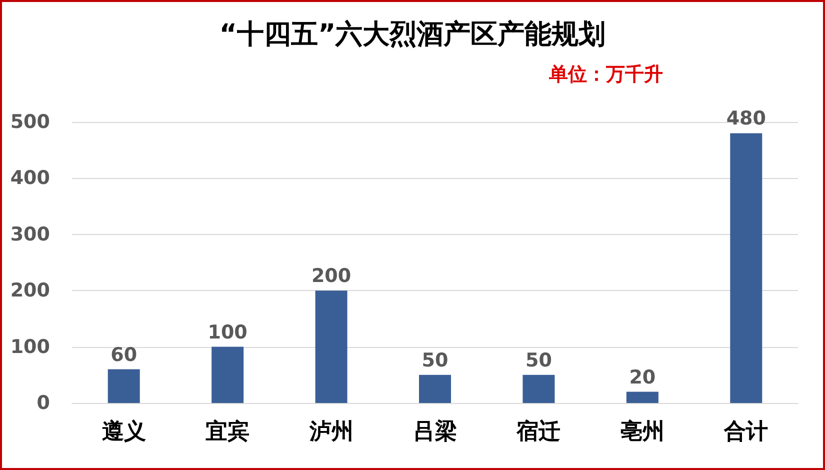 This screenshot has width=825, height=470. What do you see at coordinates (642, 431) in the screenshot?
I see `x-tick-label: 亳州` at bounding box center [642, 431].